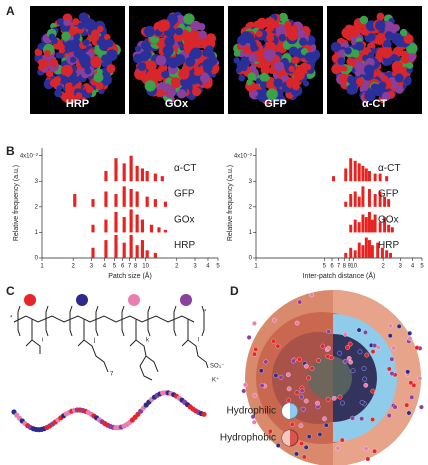 The height and width of the screenshot is (465, 428). What do you see at coordinates (117, 350) in the screenshot?
I see `side-chains` at bounding box center [117, 350].